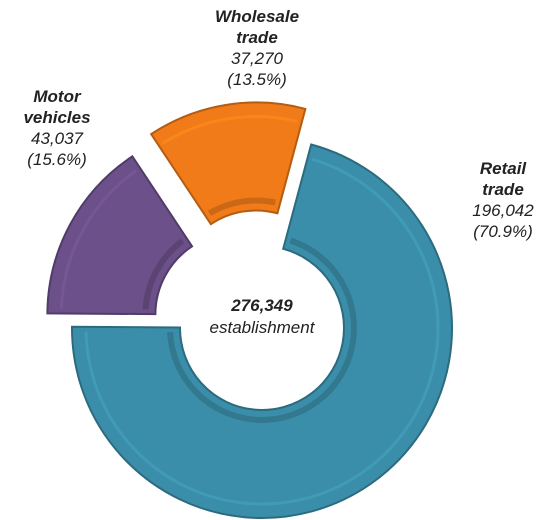  What do you see at coordinates (503, 231) in the screenshot?
I see `percentage-label: (70.9%)` at bounding box center [503, 231].